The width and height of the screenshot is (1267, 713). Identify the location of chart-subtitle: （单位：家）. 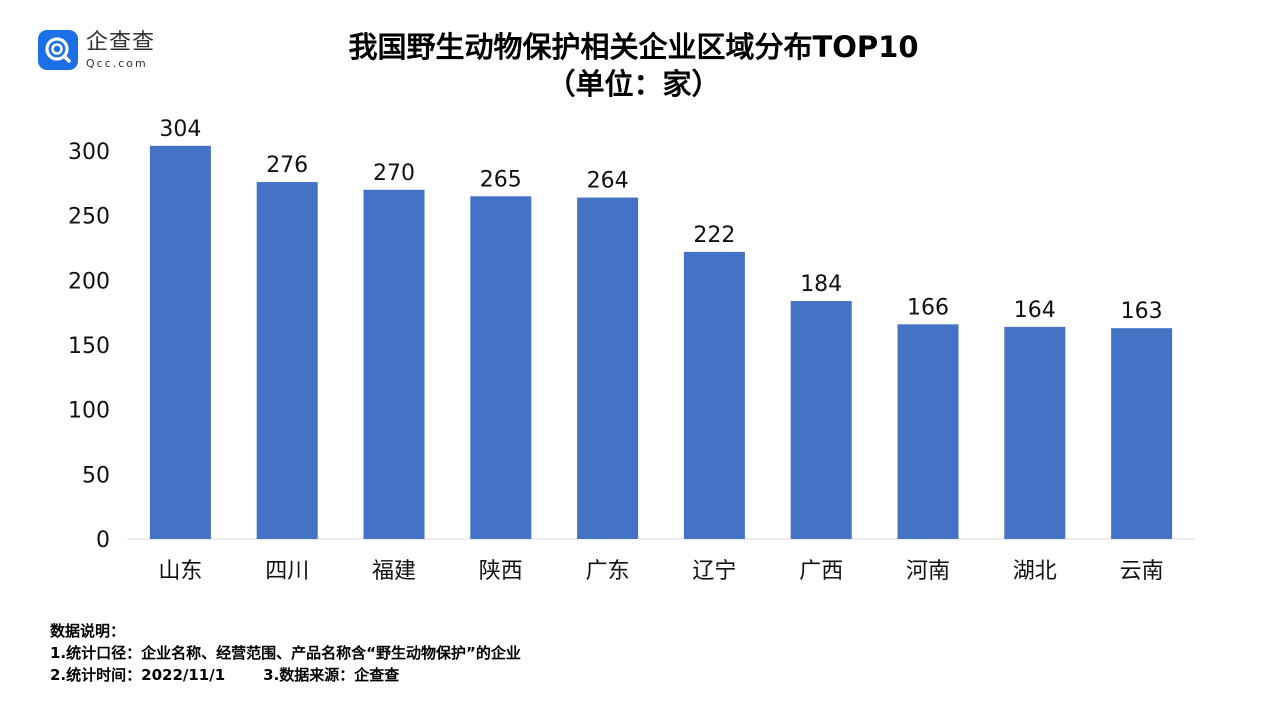
(633, 84).